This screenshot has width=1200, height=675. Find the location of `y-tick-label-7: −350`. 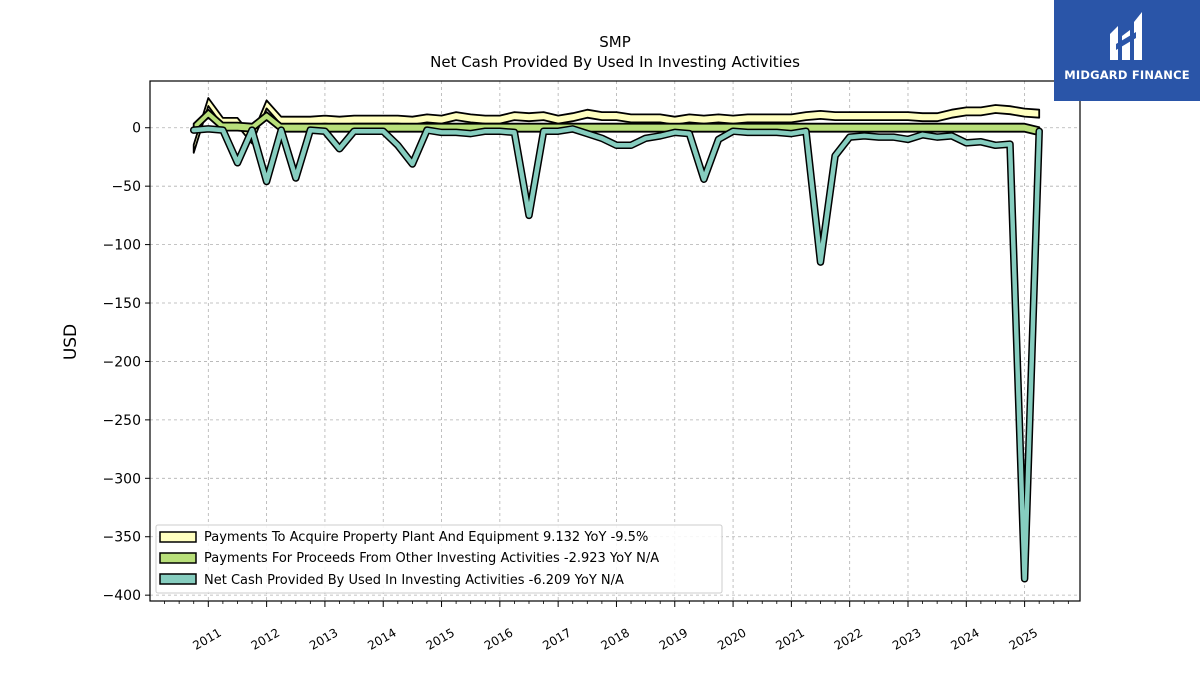

y-tick-label-7: −350 is located at coordinates (122, 538).